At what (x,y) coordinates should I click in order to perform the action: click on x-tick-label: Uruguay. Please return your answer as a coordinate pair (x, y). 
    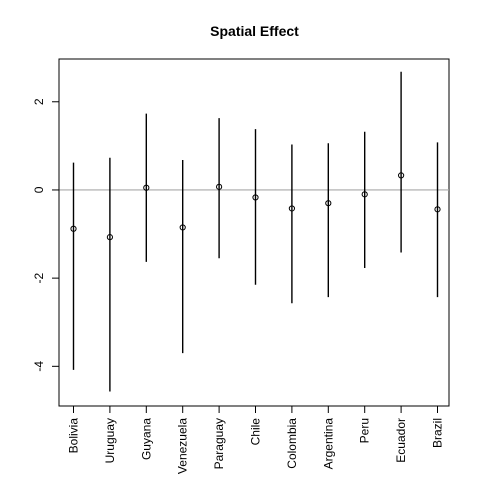
    Looking at the image, I should click on (110, 440).